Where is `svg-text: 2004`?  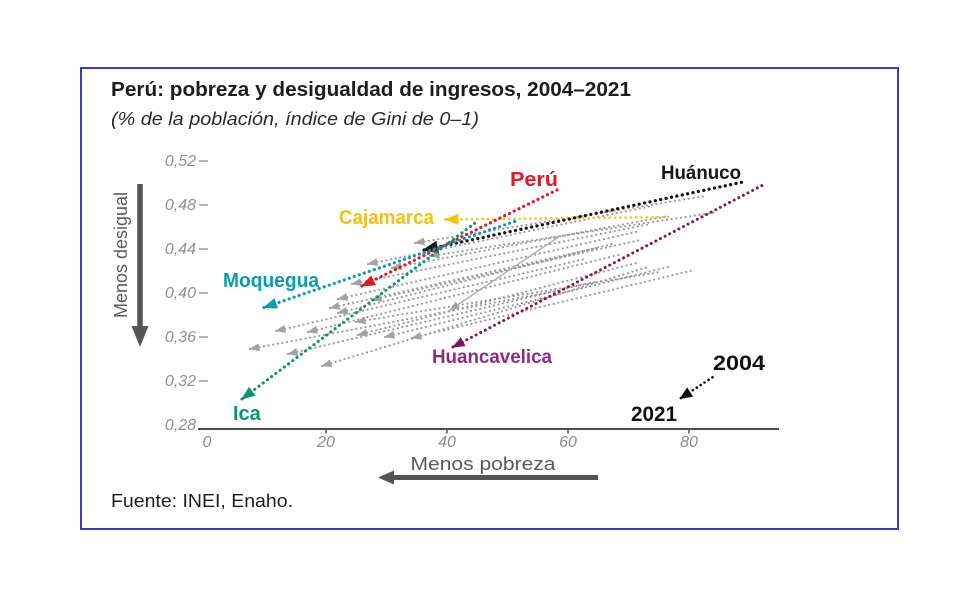 svg-text: 2004 is located at coordinates (739, 363).